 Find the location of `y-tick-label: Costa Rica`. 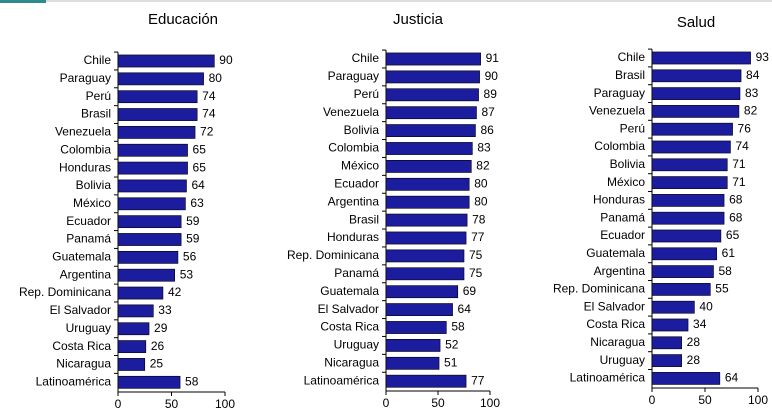

y-tick-label: Costa Rica is located at coordinates (81, 346).